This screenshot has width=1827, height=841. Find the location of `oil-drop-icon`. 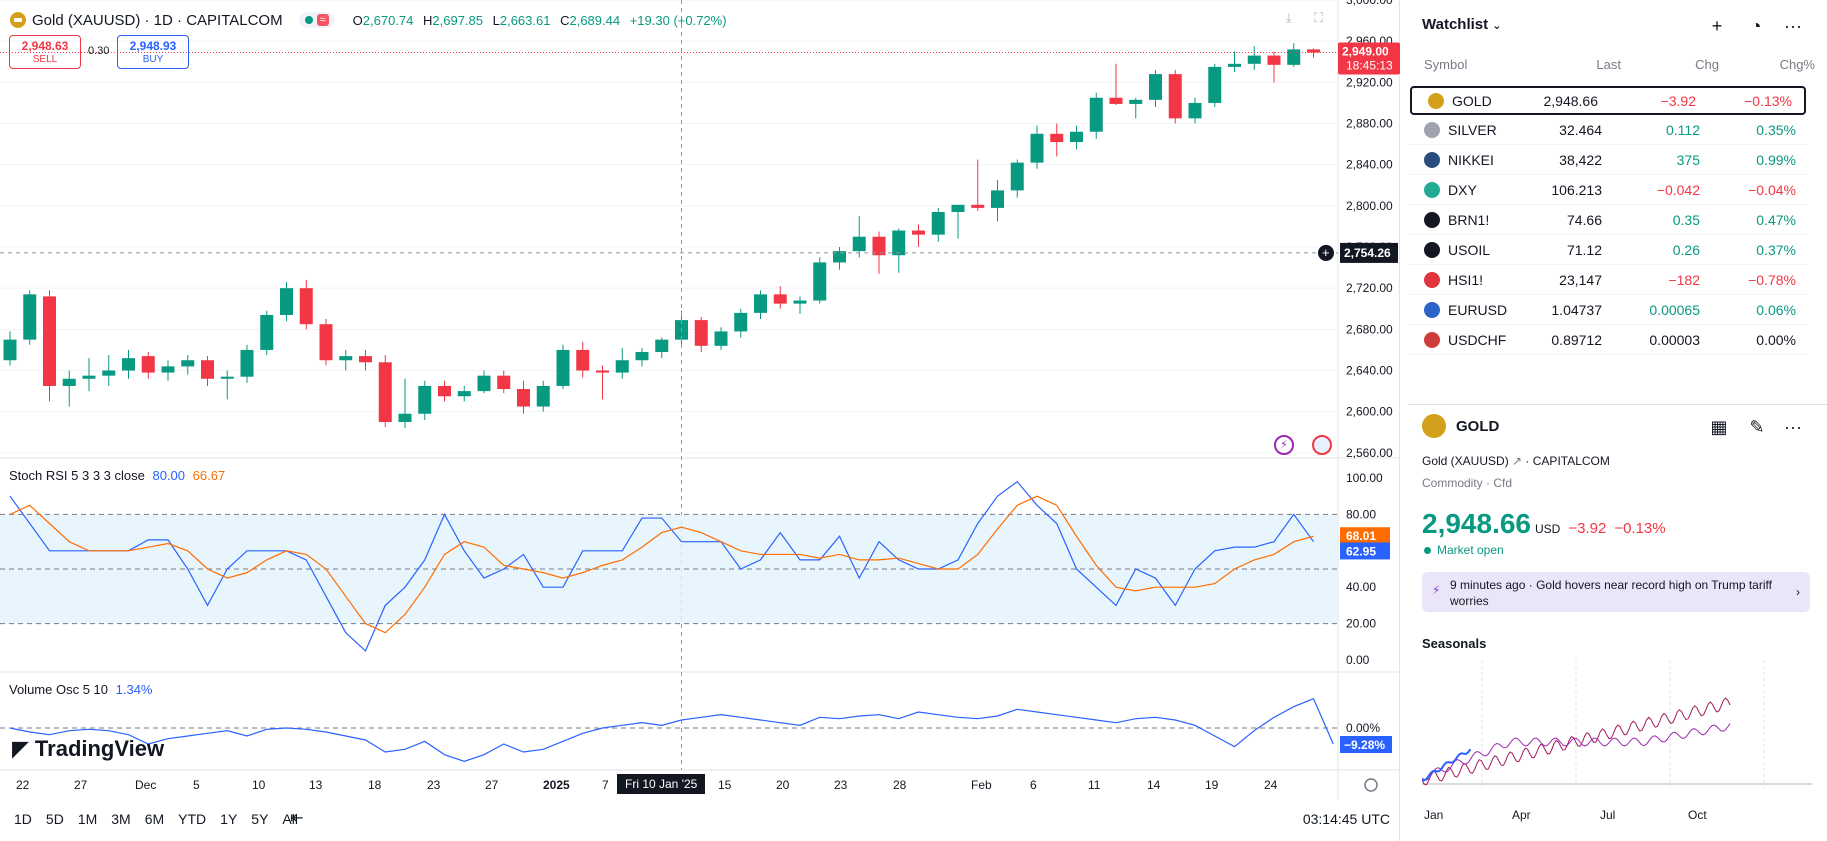

oil-drop-icon is located at coordinates (1432, 220).